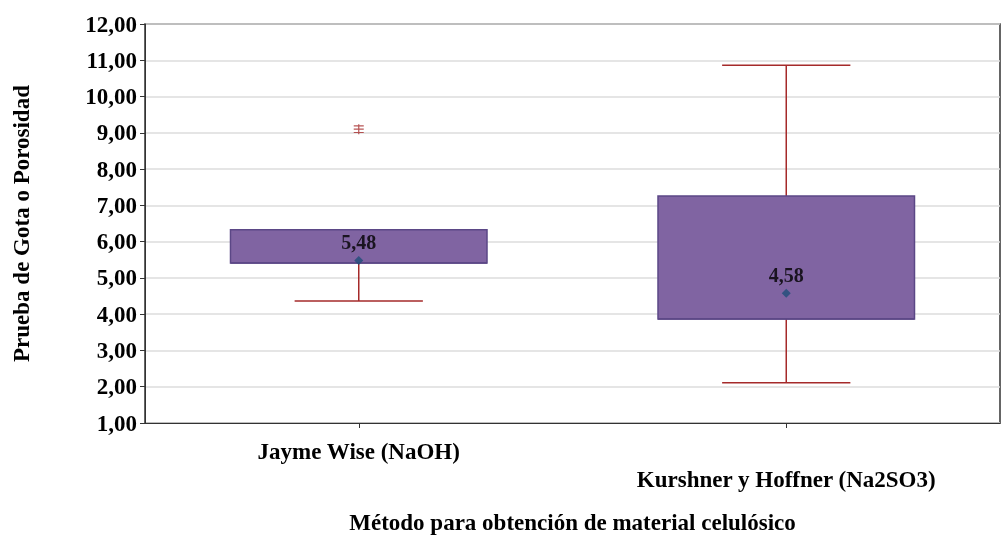 This screenshot has width=1008, height=539. Describe the element at coordinates (116, 423) in the screenshot. I see `y-tick-label: 1,00` at that location.